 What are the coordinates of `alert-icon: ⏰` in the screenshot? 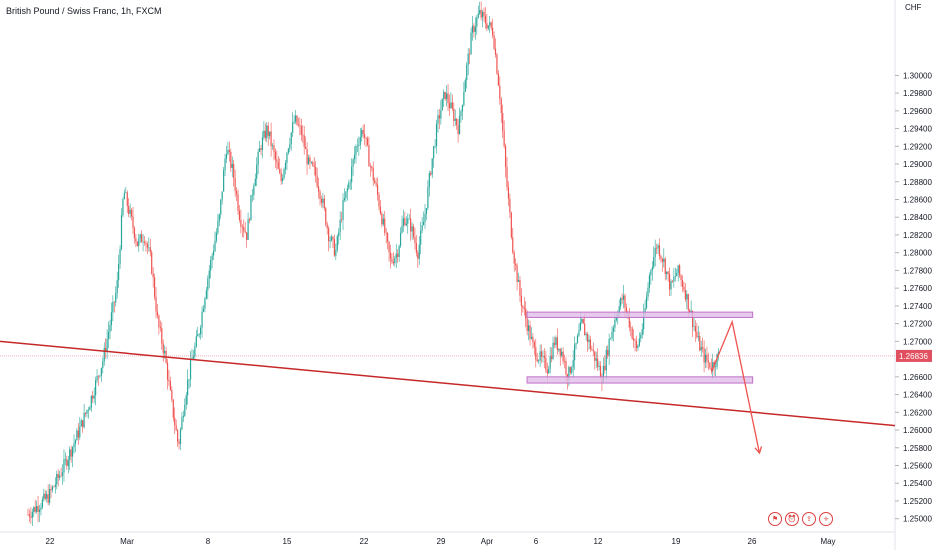 It's located at (792, 519).